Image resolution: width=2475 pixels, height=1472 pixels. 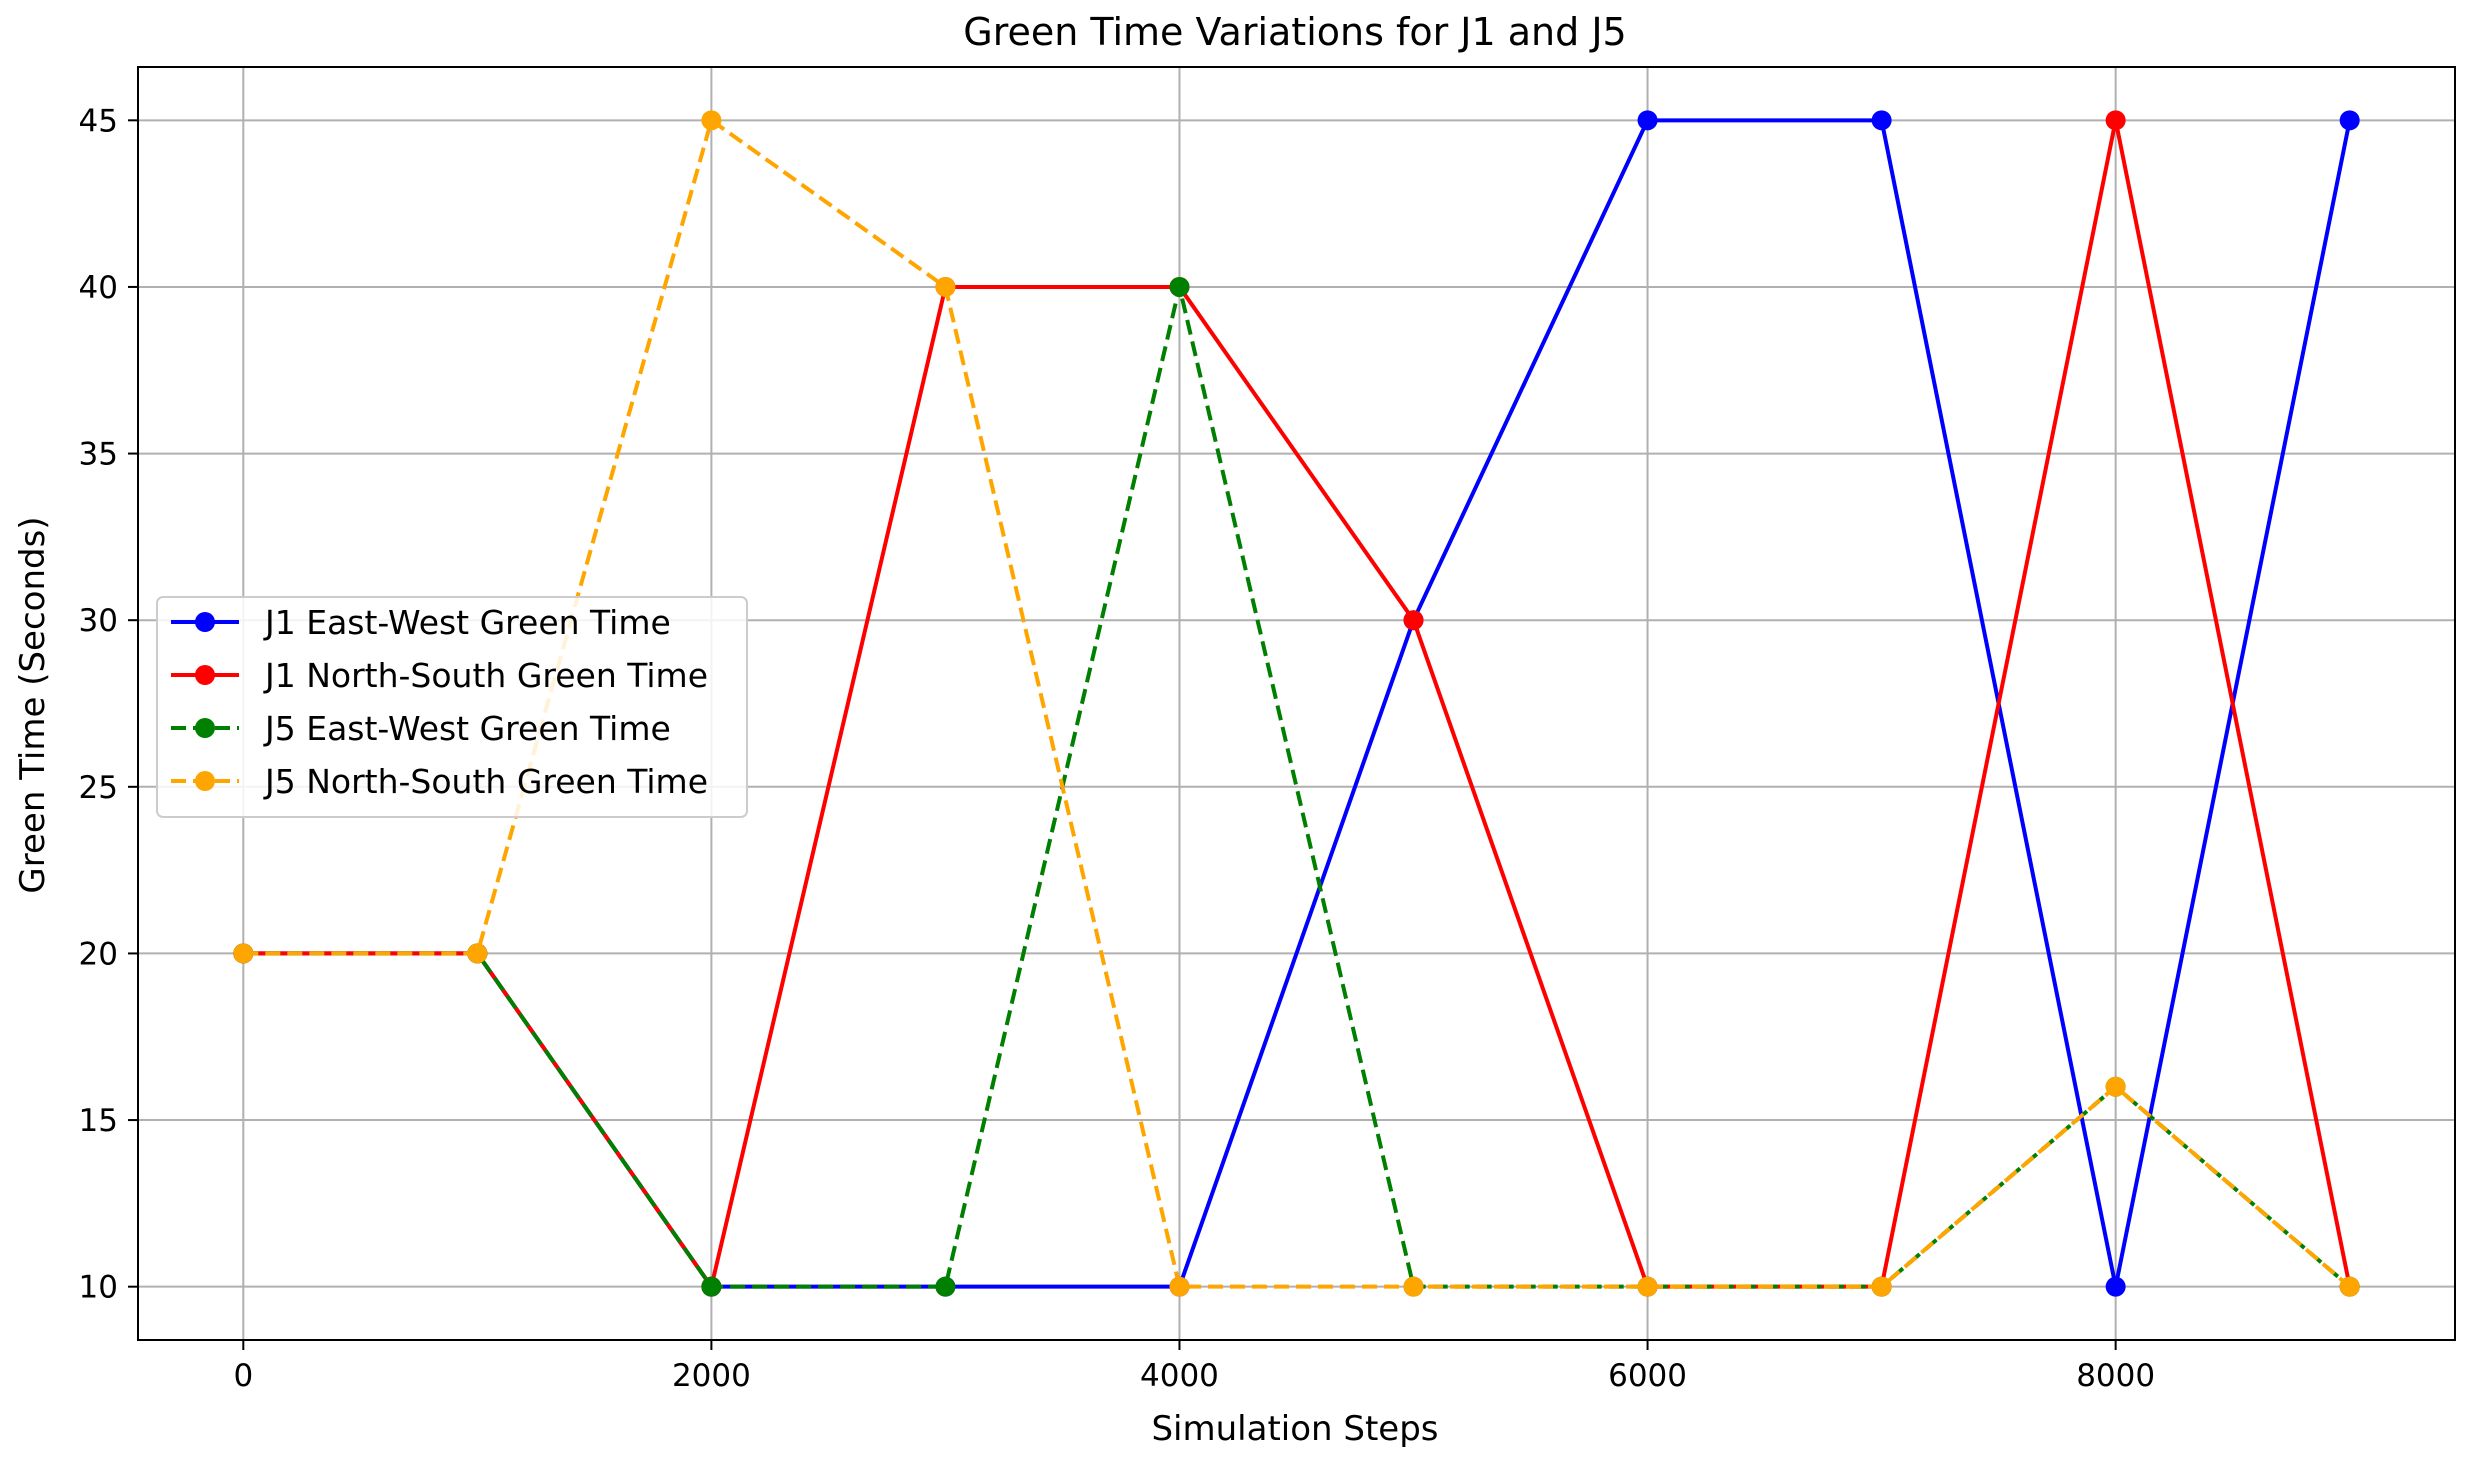 What do you see at coordinates (98, 121) in the screenshot?
I see `y-tick-label: 45` at bounding box center [98, 121].